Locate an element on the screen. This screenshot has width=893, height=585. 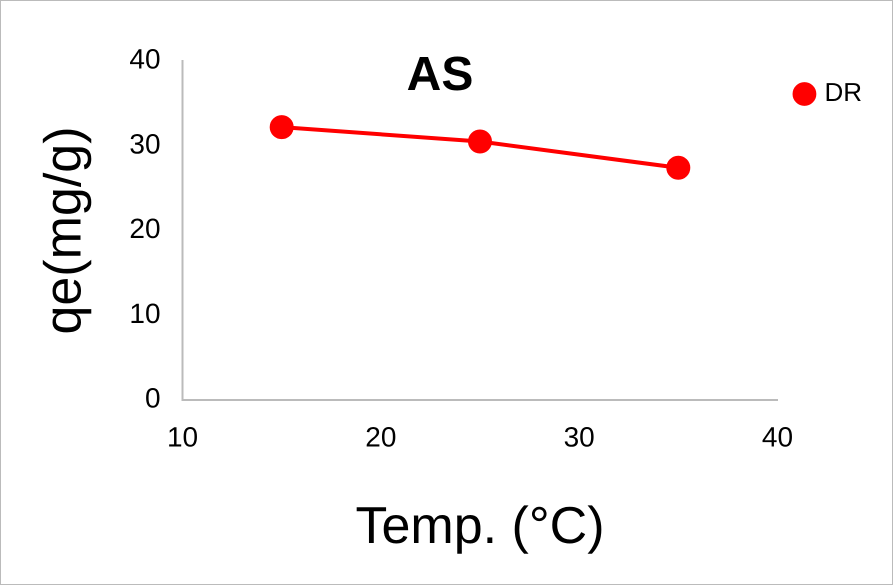
y-tick-label: 30 is located at coordinates (145, 144).